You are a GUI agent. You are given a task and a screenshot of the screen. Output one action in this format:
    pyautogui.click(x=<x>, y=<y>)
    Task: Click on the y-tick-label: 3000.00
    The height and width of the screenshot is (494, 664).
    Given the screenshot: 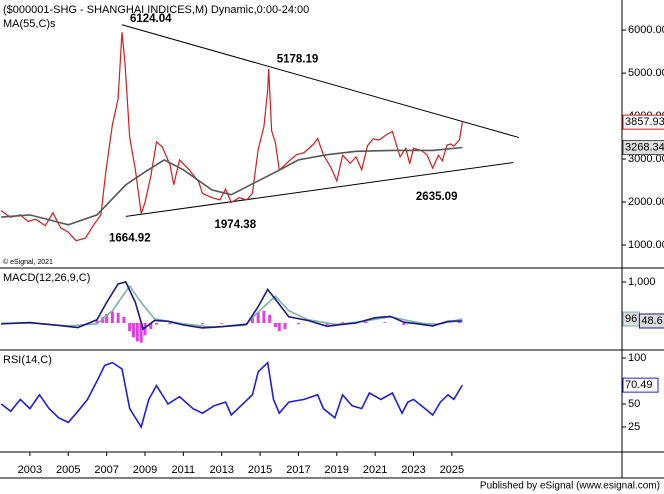 What is the action you would take?
    pyautogui.click(x=646, y=159)
    